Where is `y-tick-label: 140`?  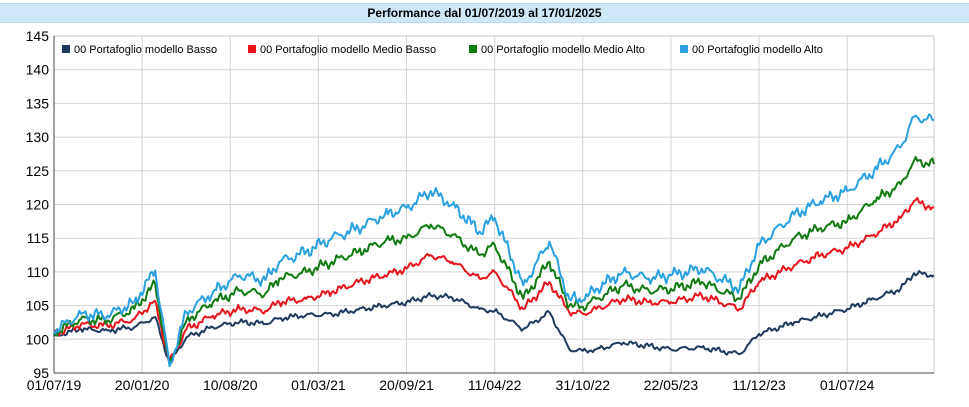
y-tick-label: 140 is located at coordinates (38, 70).